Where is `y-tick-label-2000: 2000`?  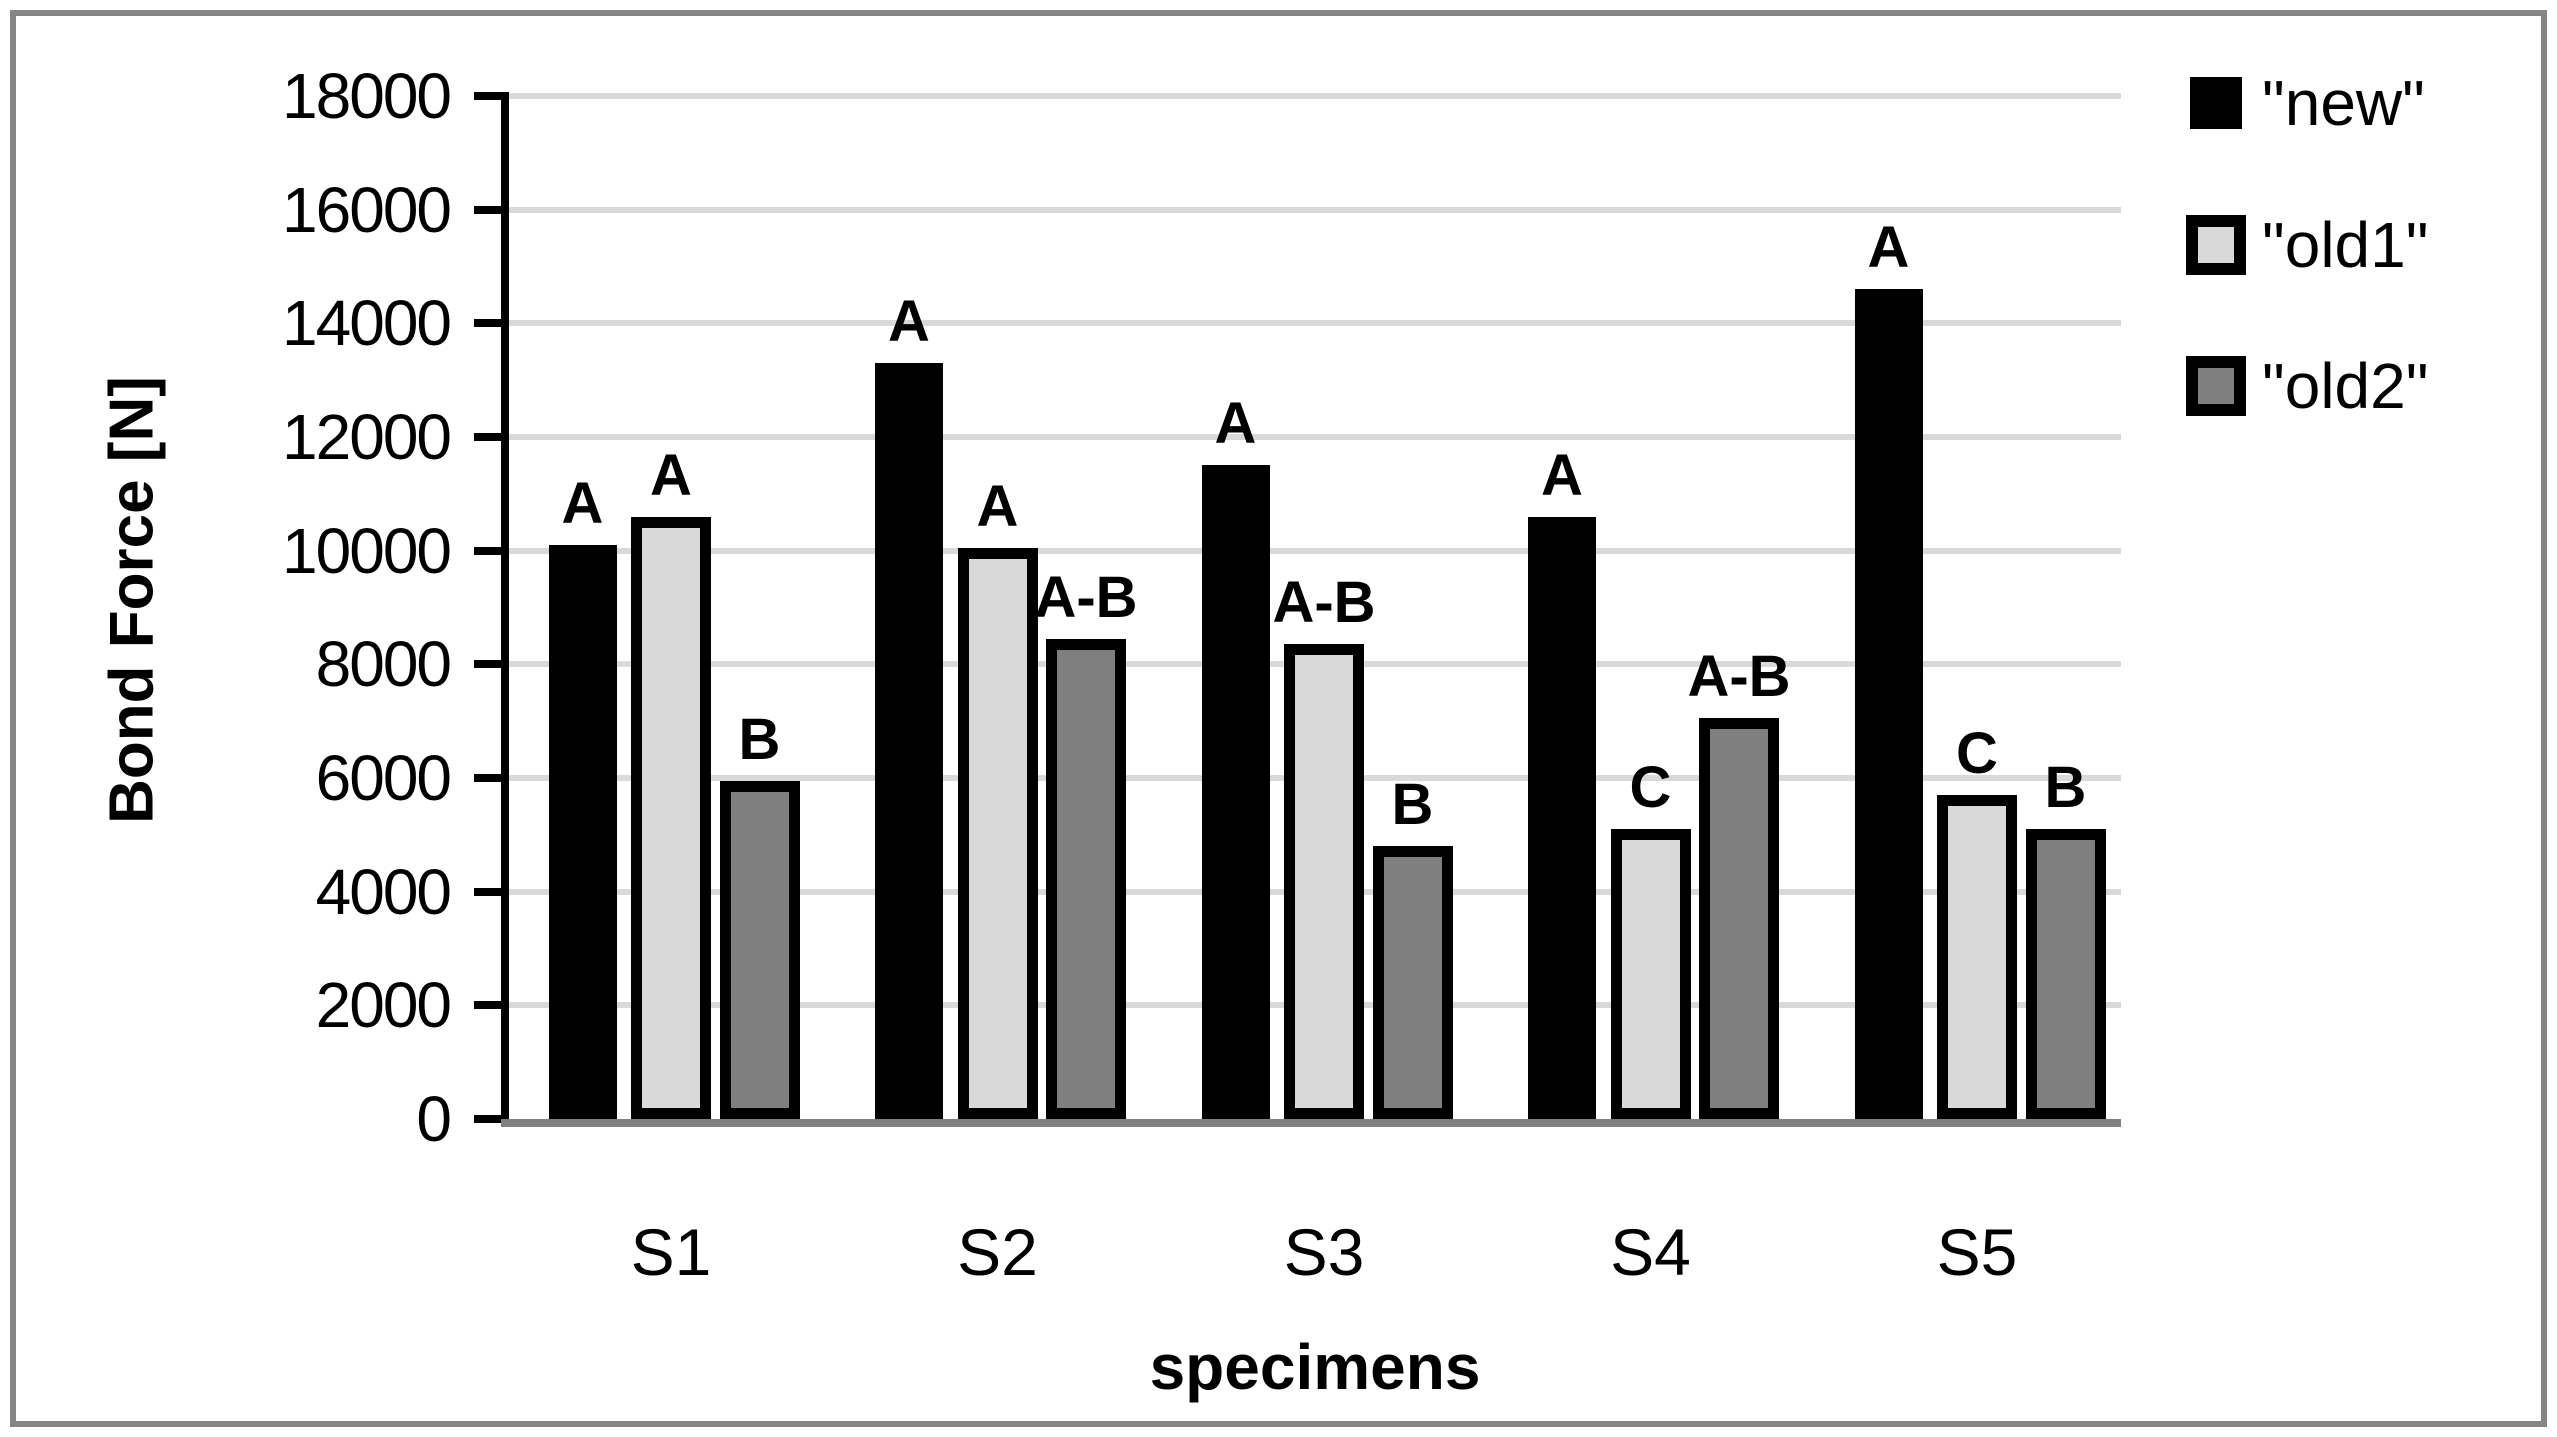 y-tick-label-2000: 2000 is located at coordinates (383, 1005).